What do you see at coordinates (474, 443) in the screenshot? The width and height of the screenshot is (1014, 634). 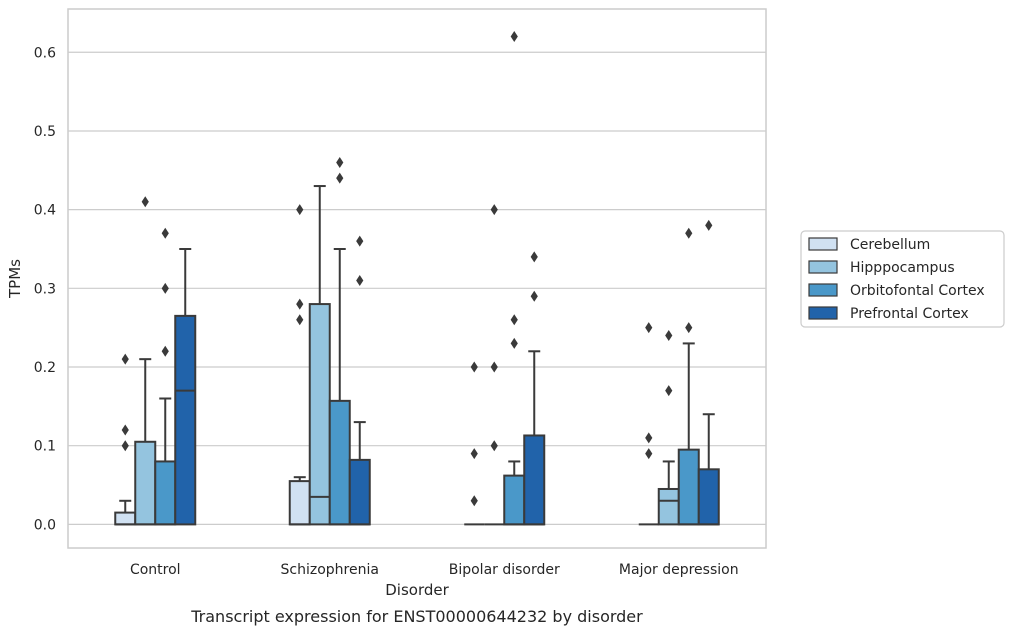 I see `box-cerebellum-bipolar-disorder` at bounding box center [474, 443].